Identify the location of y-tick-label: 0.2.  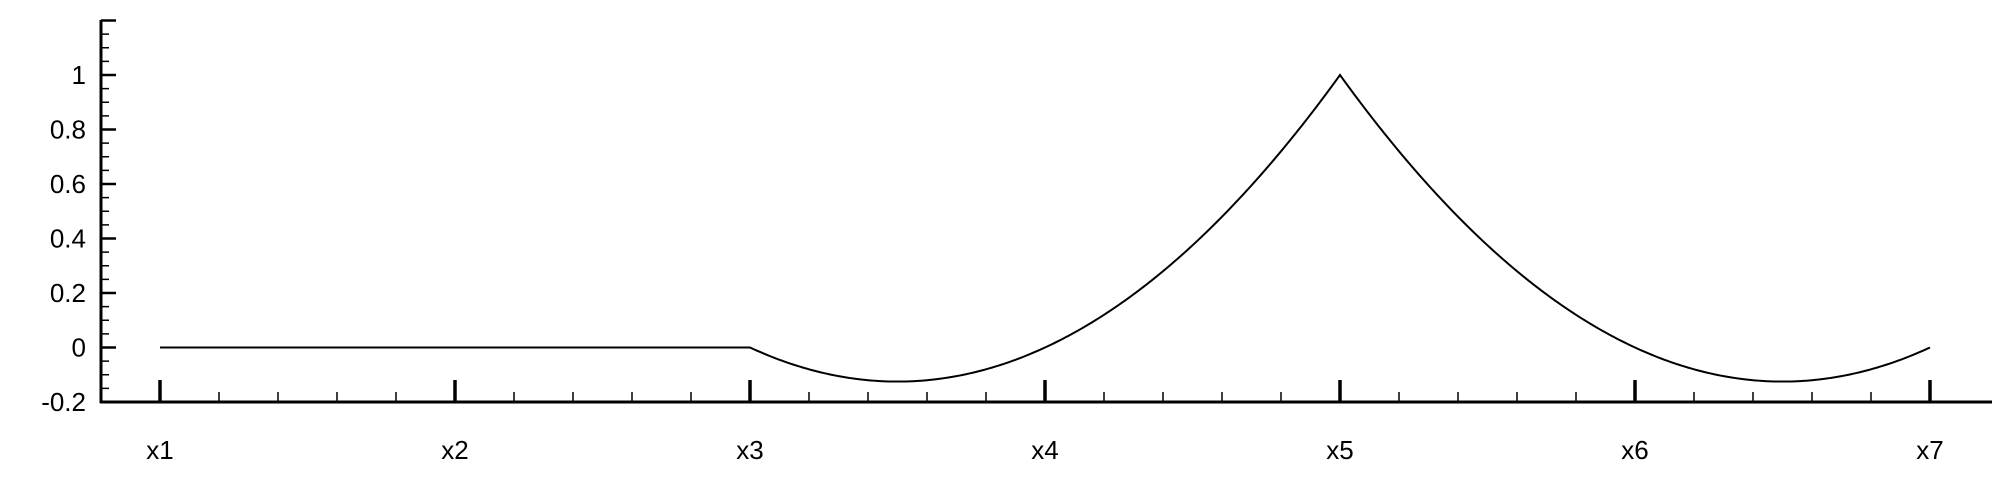
(68, 293).